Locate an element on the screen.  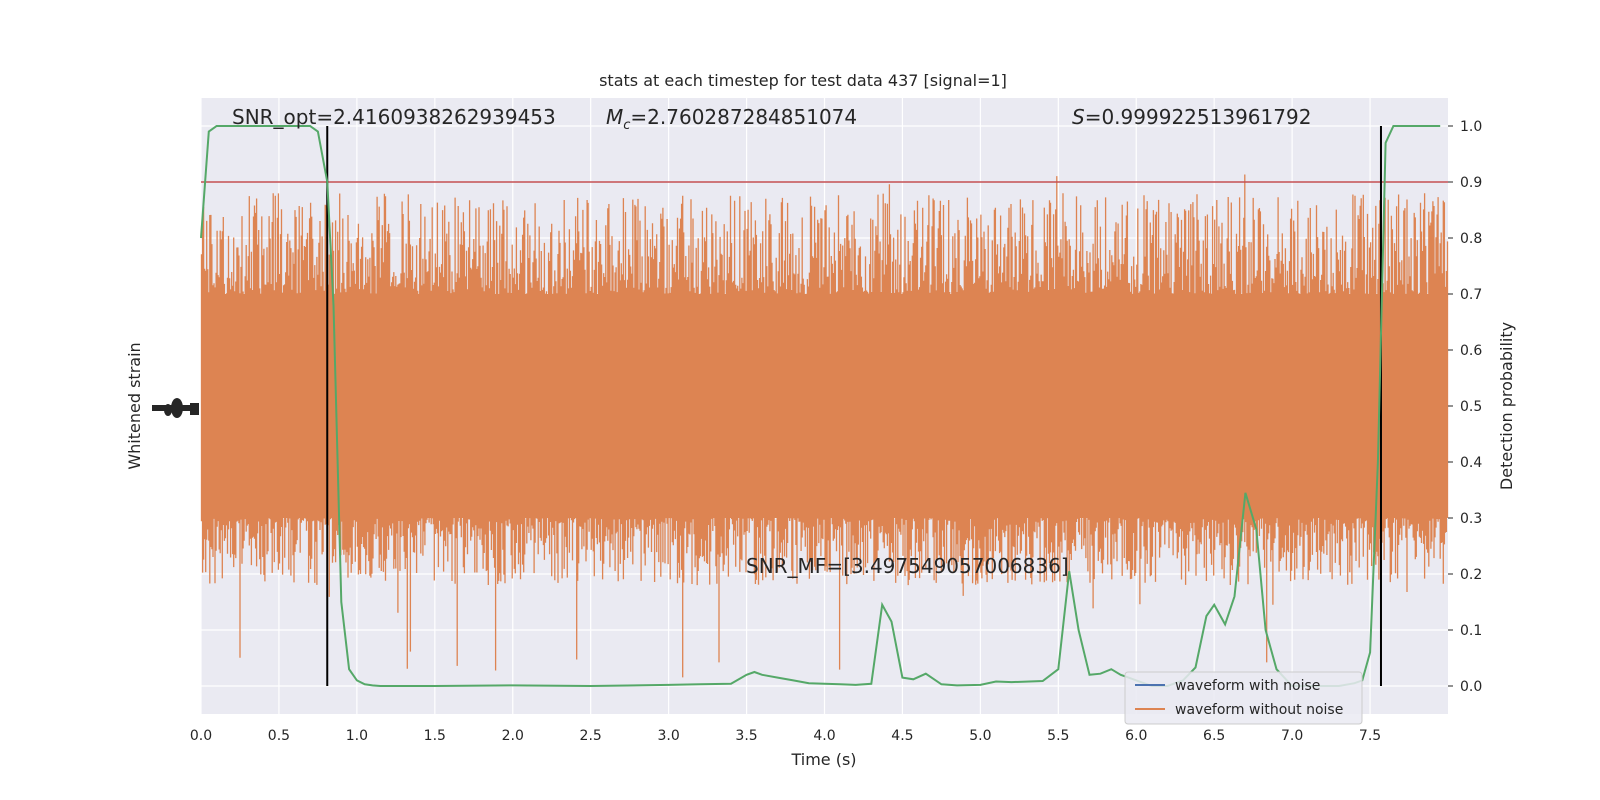
x-tick-label: 2.0 is located at coordinates (513, 736).